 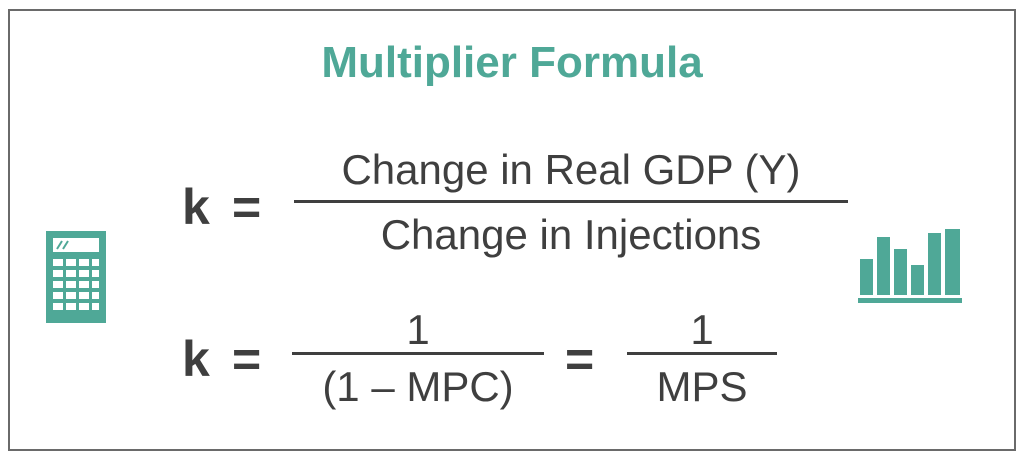 What do you see at coordinates (571, 169) in the screenshot?
I see `formula1-numerator: Change in Real GDP (Y)` at bounding box center [571, 169].